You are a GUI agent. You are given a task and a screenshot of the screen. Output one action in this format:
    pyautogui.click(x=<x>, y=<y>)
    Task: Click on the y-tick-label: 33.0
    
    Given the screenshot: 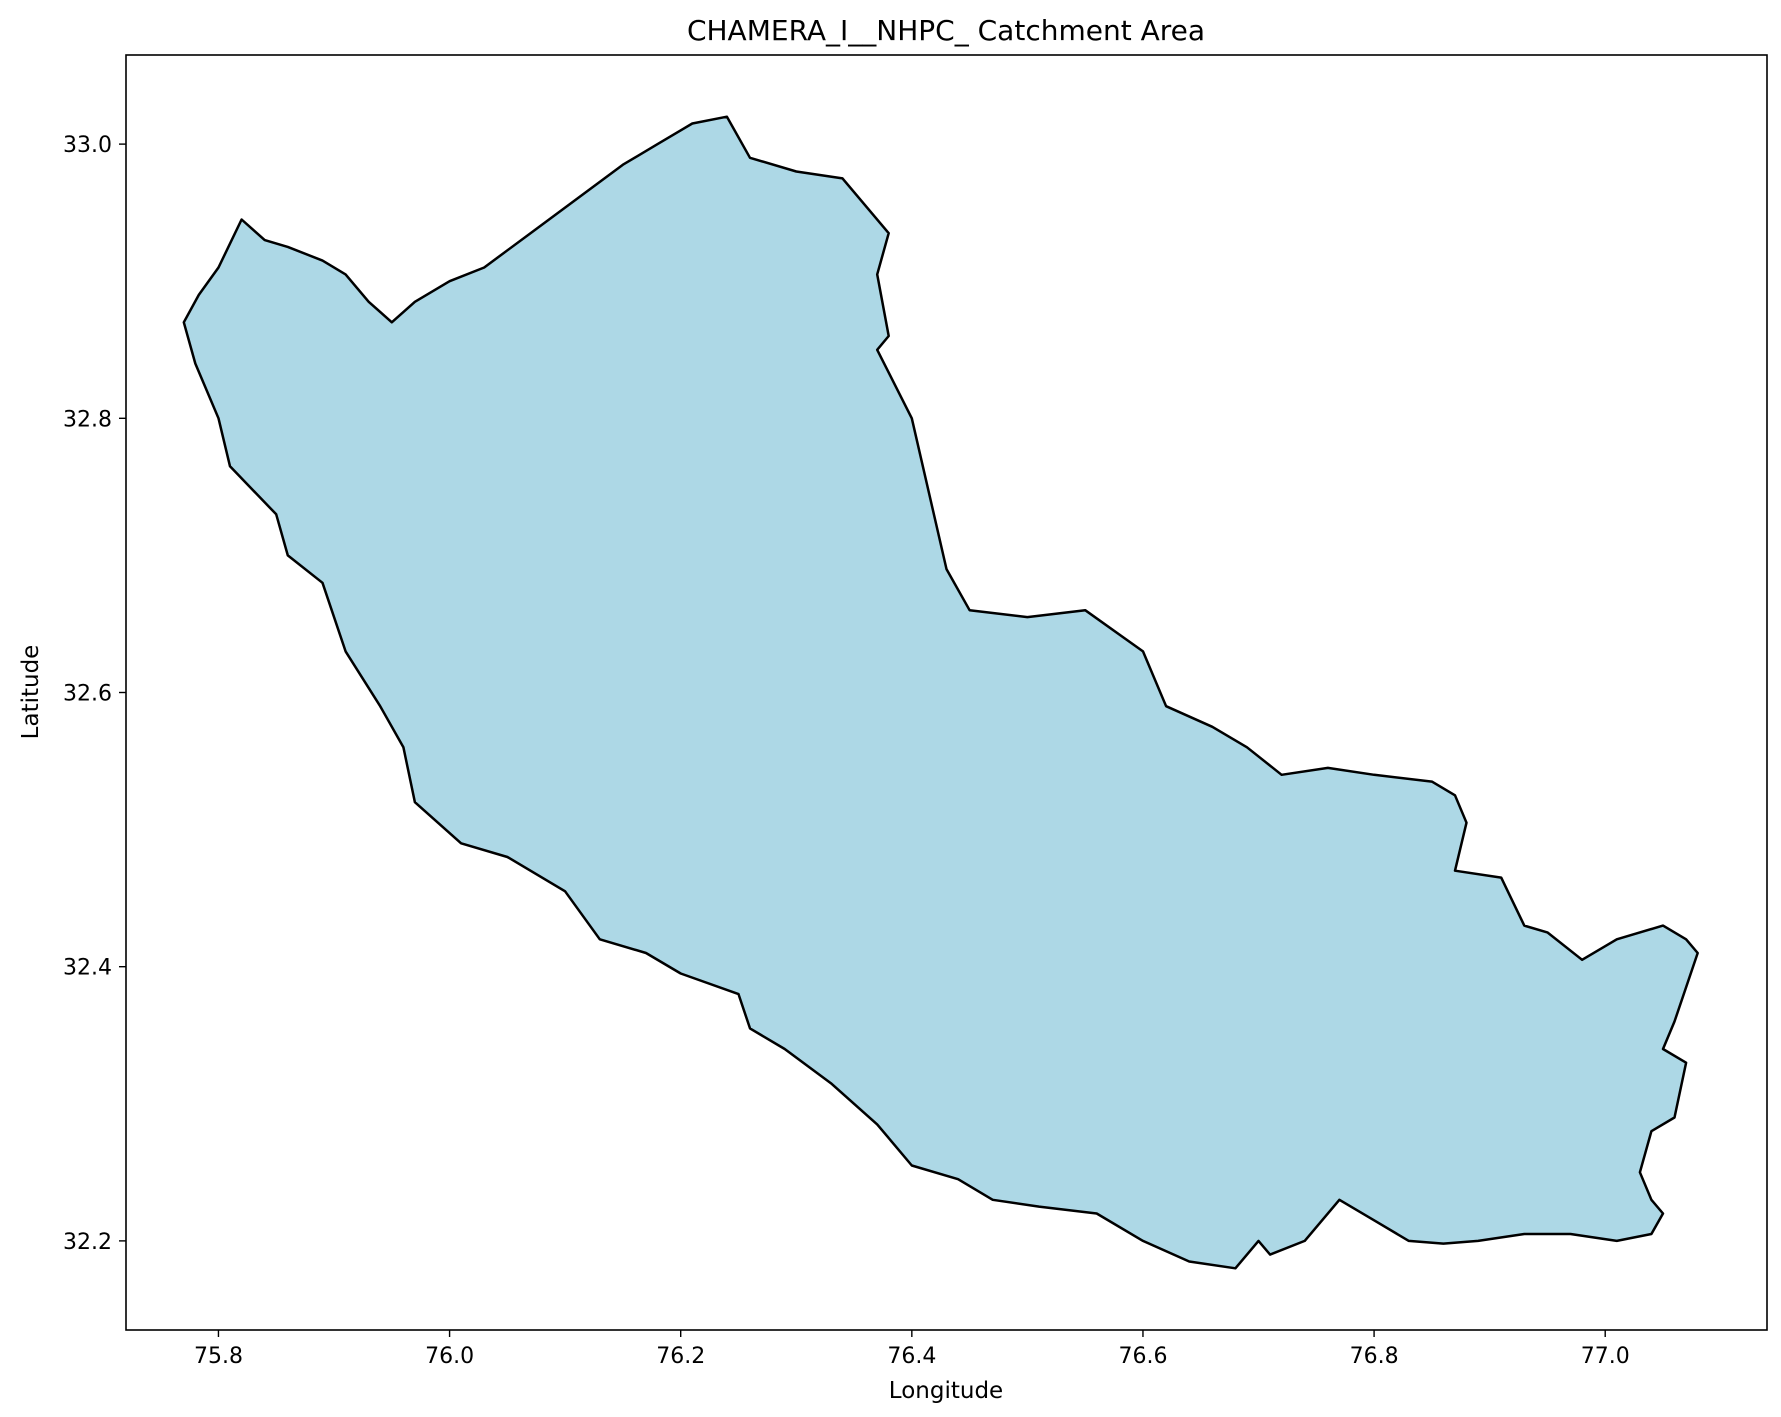 What is the action you would take?
    pyautogui.click(x=87, y=145)
    